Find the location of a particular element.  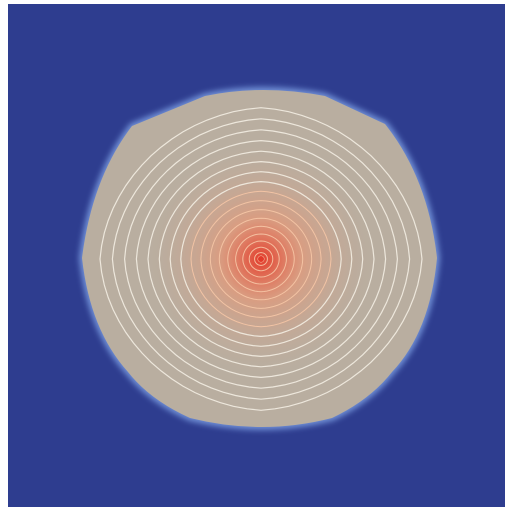

contour-ring is located at coordinates (261, 259).